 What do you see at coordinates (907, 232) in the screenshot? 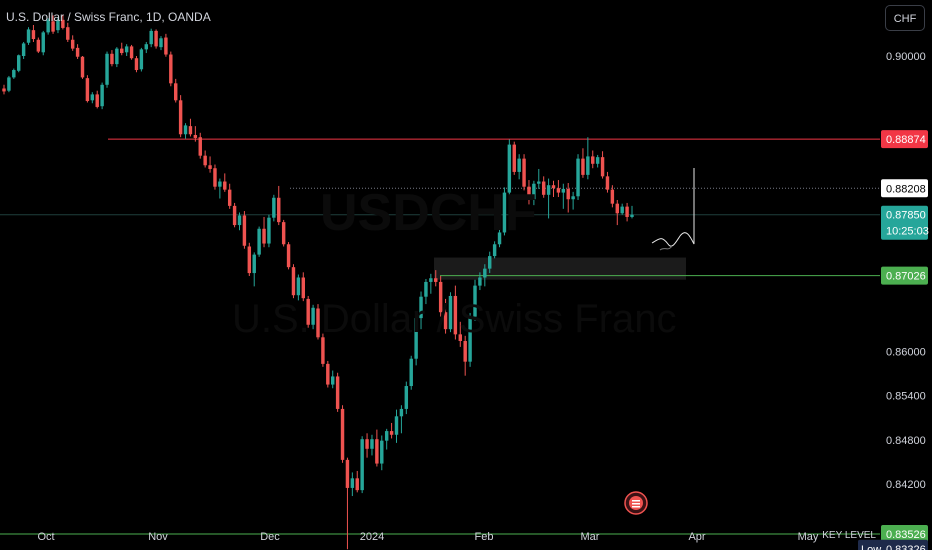
I see `countdown-label: 10:25:03` at bounding box center [907, 232].